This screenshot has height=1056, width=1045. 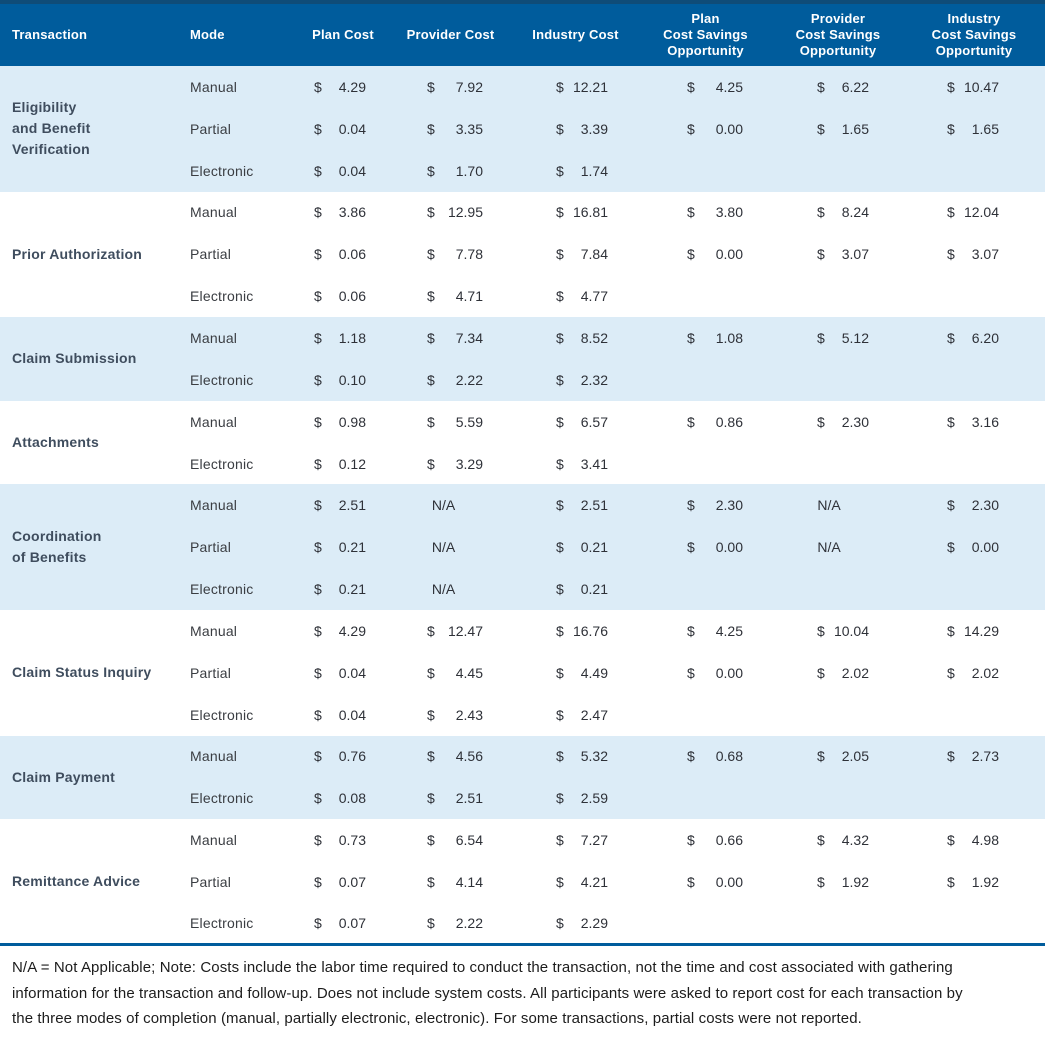 What do you see at coordinates (855, 840) in the screenshot?
I see `amount: 4.32` at bounding box center [855, 840].